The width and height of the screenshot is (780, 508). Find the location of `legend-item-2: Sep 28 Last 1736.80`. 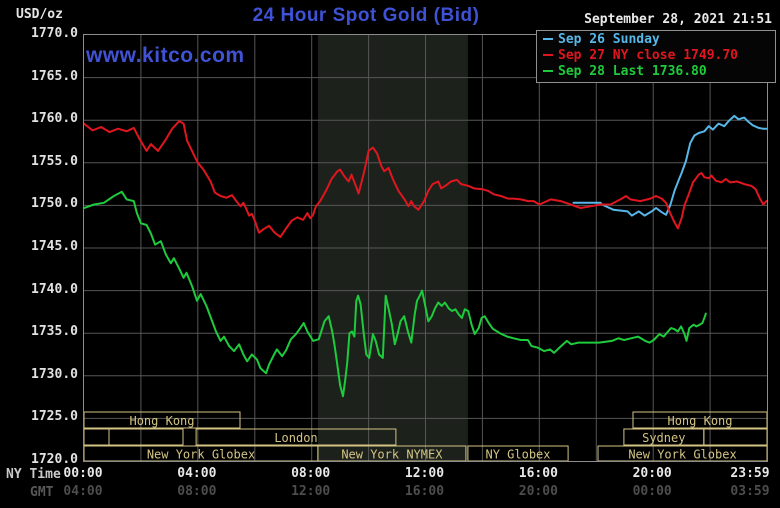

legend-item-2: Sep 28 Last 1736.80 is located at coordinates (658, 72).